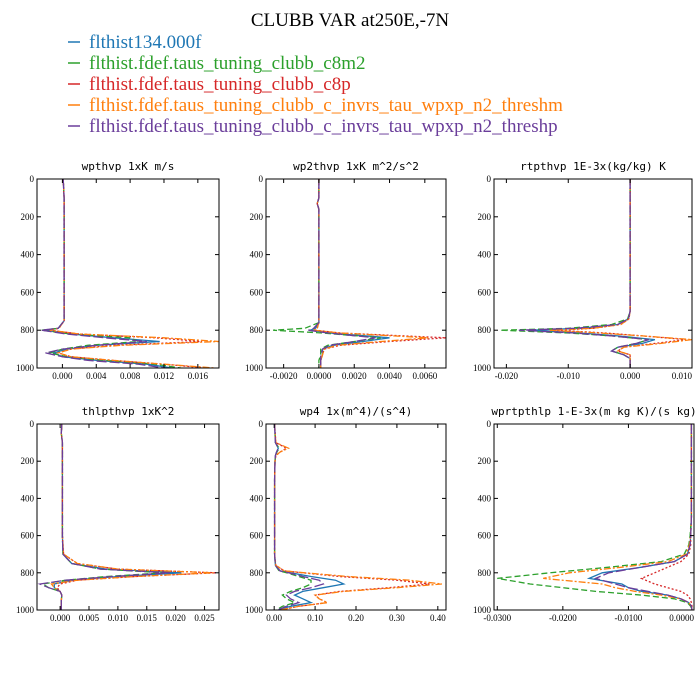  What do you see at coordinates (284, 376) in the screenshot?
I see `x-tick-label: -0.0020` at bounding box center [284, 376].